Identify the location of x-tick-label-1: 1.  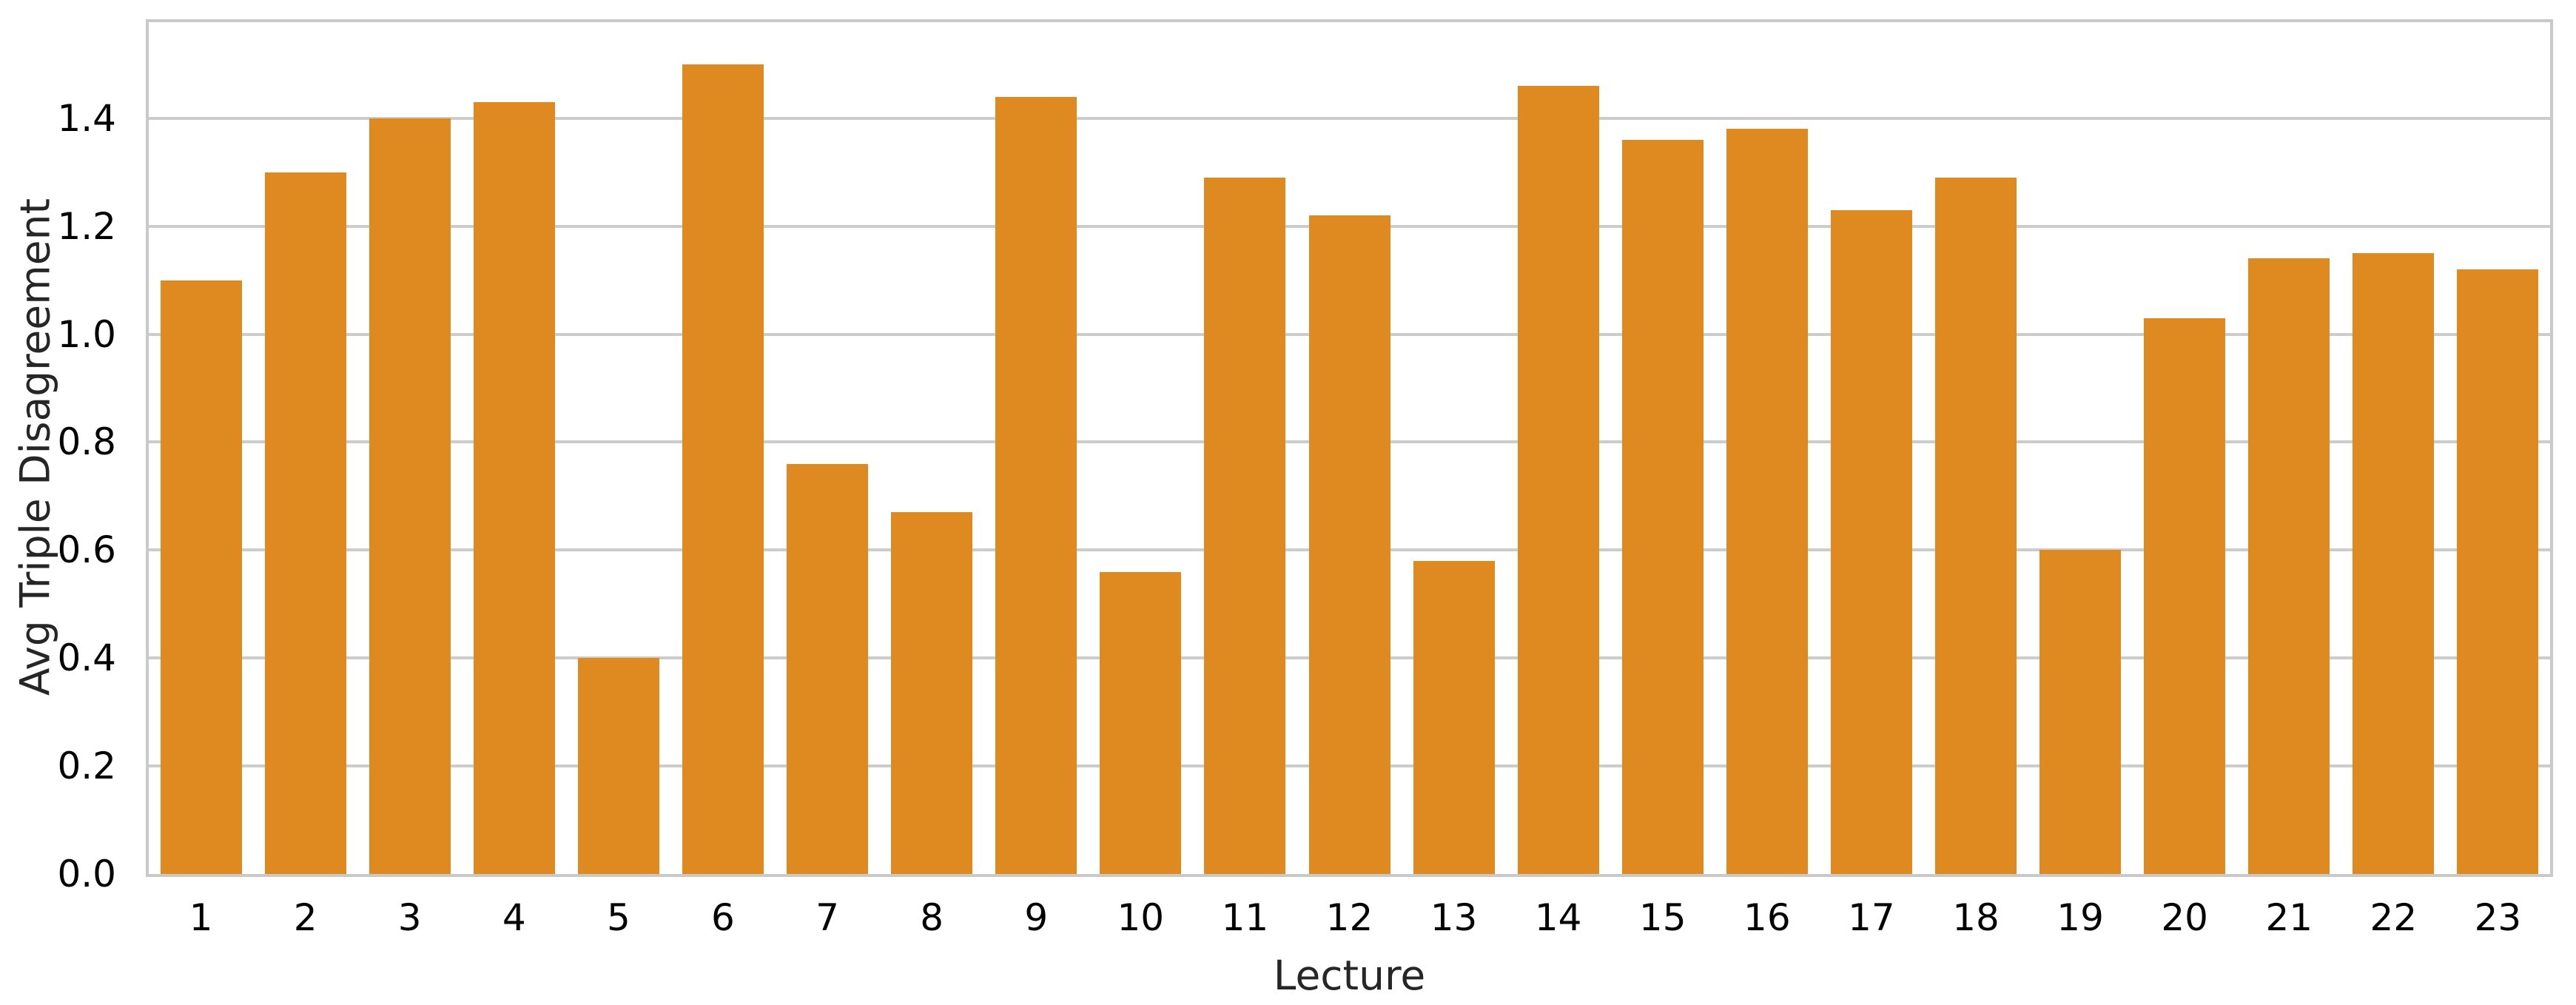
(201, 918).